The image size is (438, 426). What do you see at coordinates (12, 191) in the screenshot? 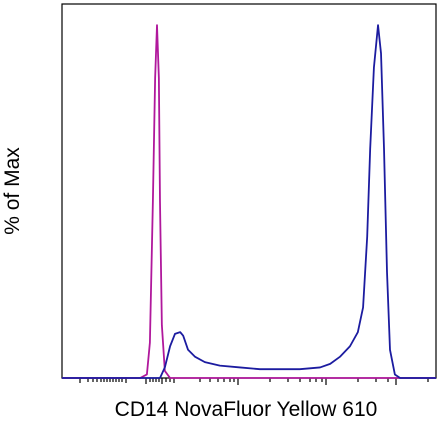
I see `y-axis-label: % of Max` at bounding box center [12, 191].